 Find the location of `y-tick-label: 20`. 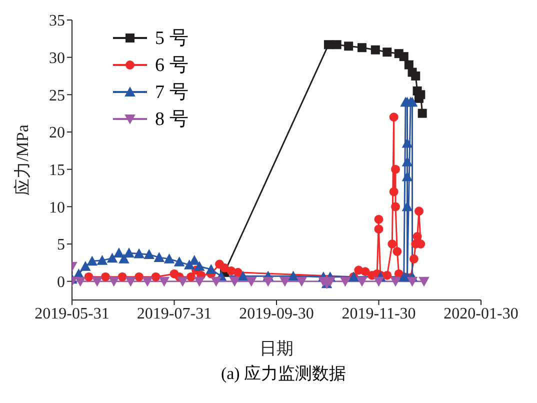

y-tick-label: 20 is located at coordinates (57, 133).